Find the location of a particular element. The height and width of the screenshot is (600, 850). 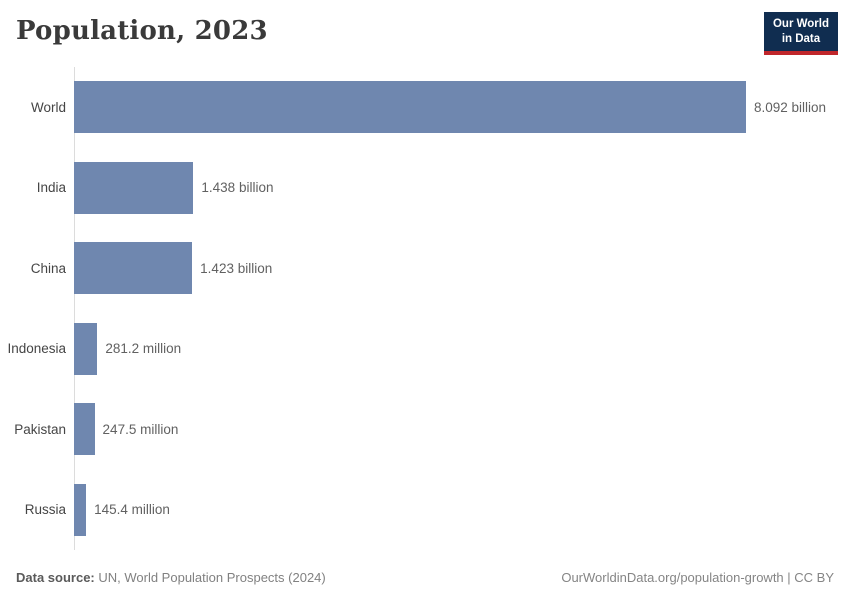

bar-row: World 8.092 billion is located at coordinates (432, 107).